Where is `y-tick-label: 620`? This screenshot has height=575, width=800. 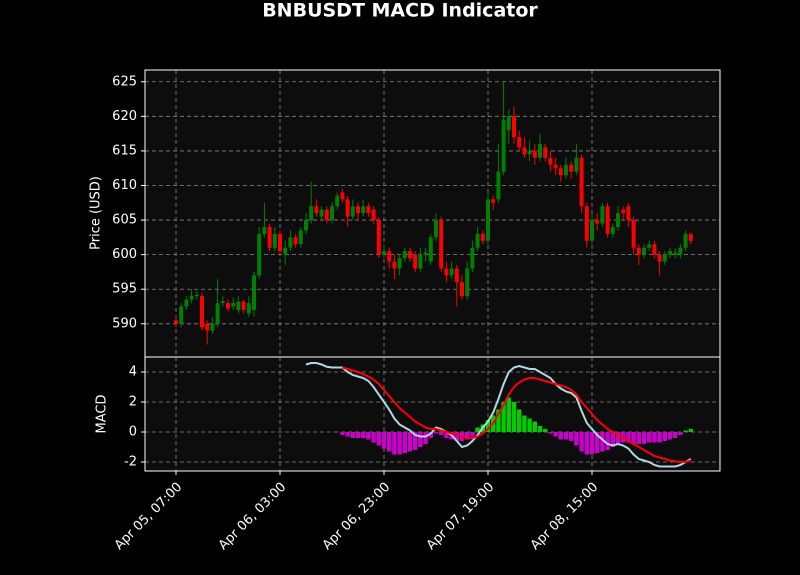 y-tick-label: 620 is located at coordinates (124, 116).